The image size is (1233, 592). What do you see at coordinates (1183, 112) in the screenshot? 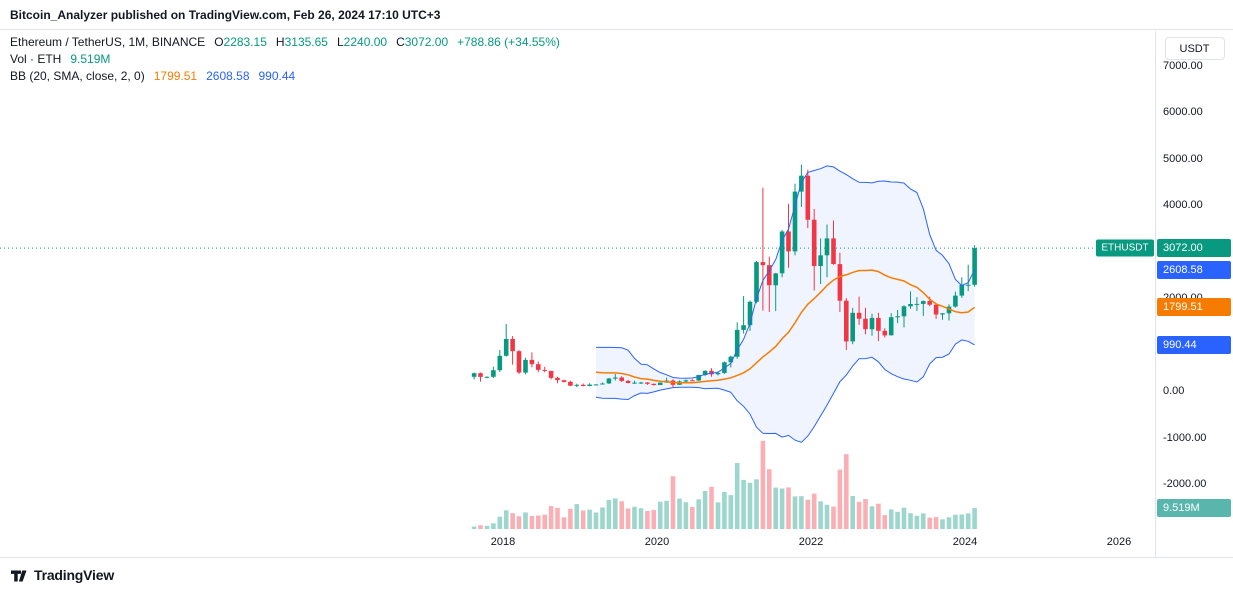
I see `price-axis-label: 6000.00` at bounding box center [1183, 112].